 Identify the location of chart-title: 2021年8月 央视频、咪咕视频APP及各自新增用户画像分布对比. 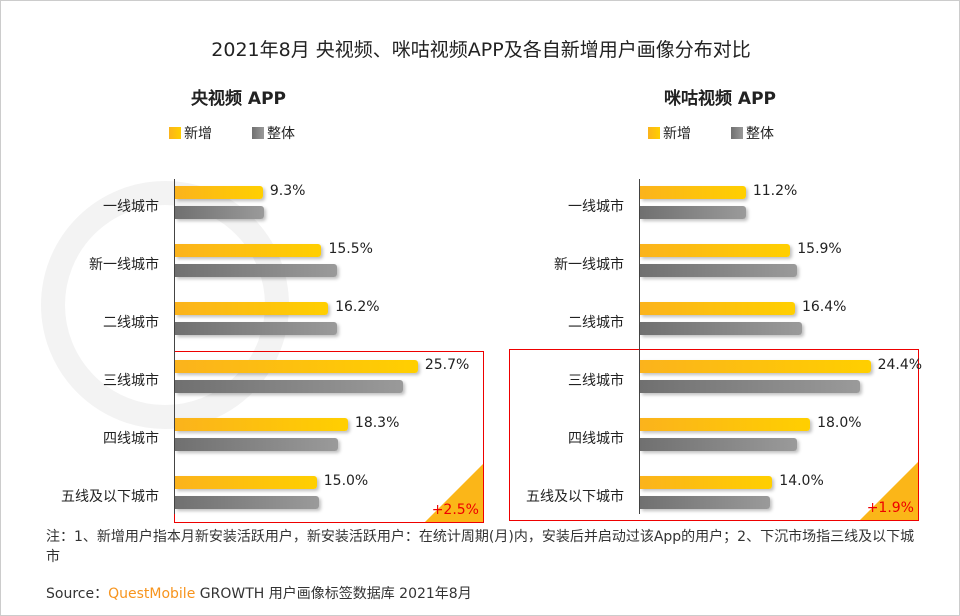
(481, 50).